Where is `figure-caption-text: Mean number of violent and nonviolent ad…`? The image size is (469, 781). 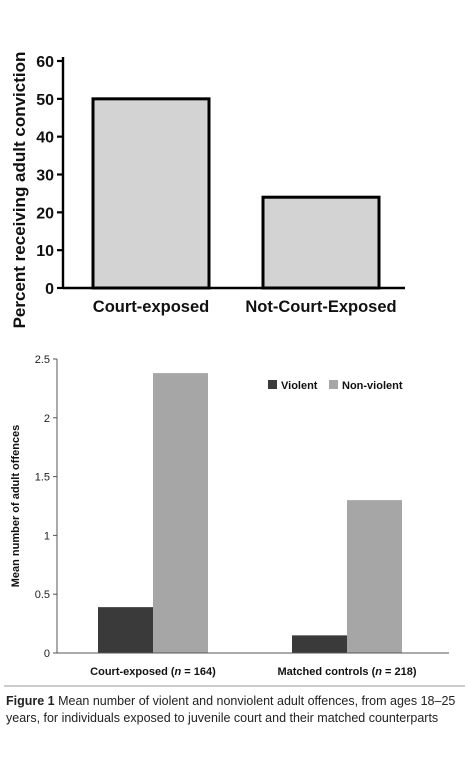
figure-caption-text: Mean number of violent and nonviolent ad… is located at coordinates (231, 709).